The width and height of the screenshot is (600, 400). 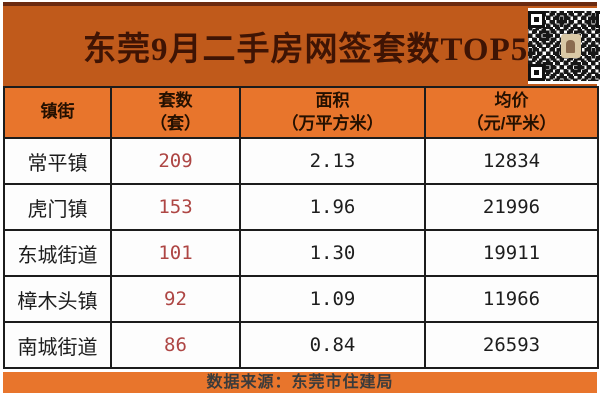 I want to click on town-cell: 常平镇, so click(x=57, y=161).